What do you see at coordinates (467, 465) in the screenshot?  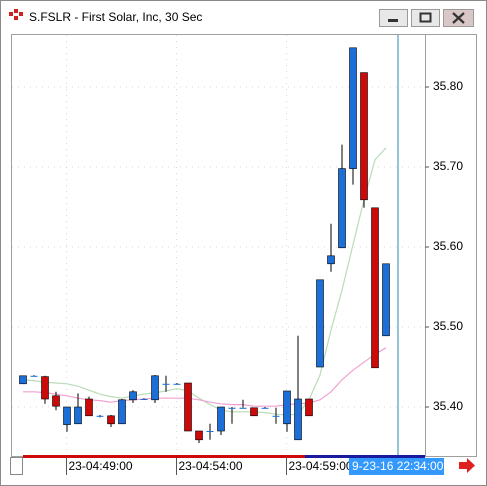 I see `scroll-right-arrow` at bounding box center [467, 465].